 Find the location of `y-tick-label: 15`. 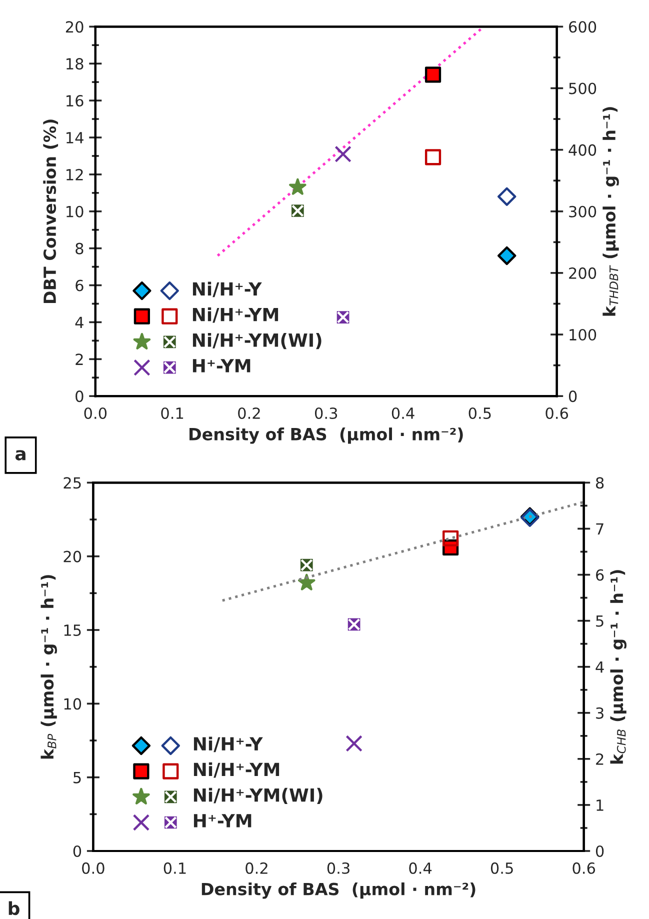

y-tick-label: 15 is located at coordinates (72, 630).